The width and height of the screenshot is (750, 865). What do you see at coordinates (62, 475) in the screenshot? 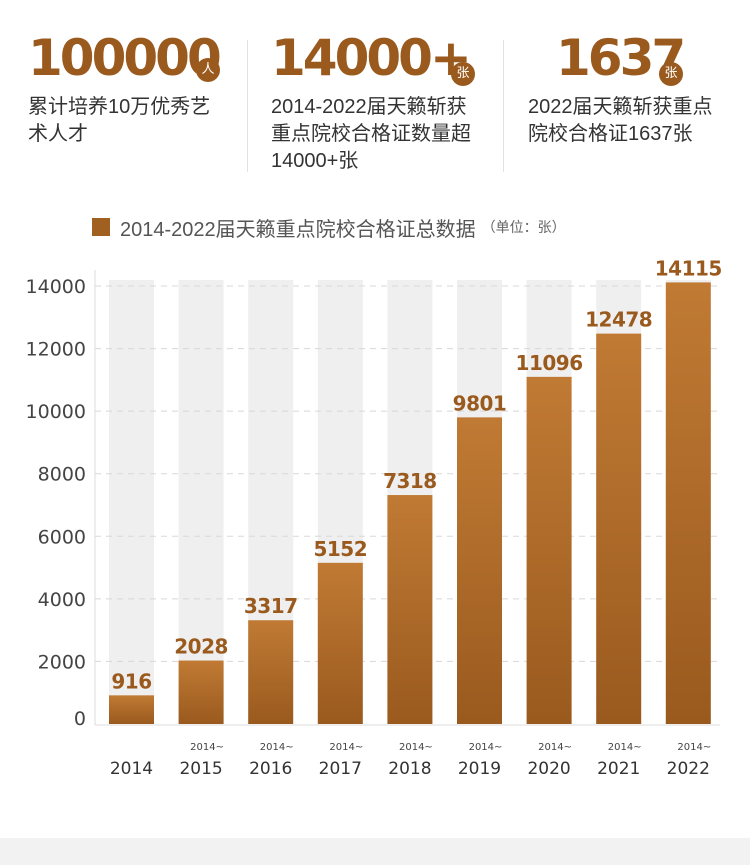
I see `y-tick-label: 8000` at bounding box center [62, 475].